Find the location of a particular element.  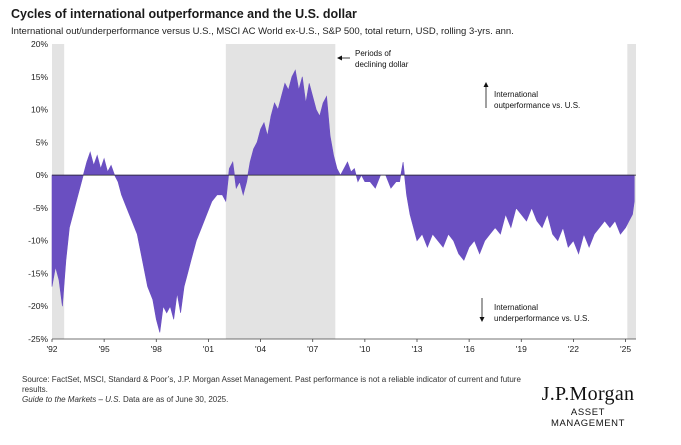

x-tick-label: '98 is located at coordinates (156, 349).